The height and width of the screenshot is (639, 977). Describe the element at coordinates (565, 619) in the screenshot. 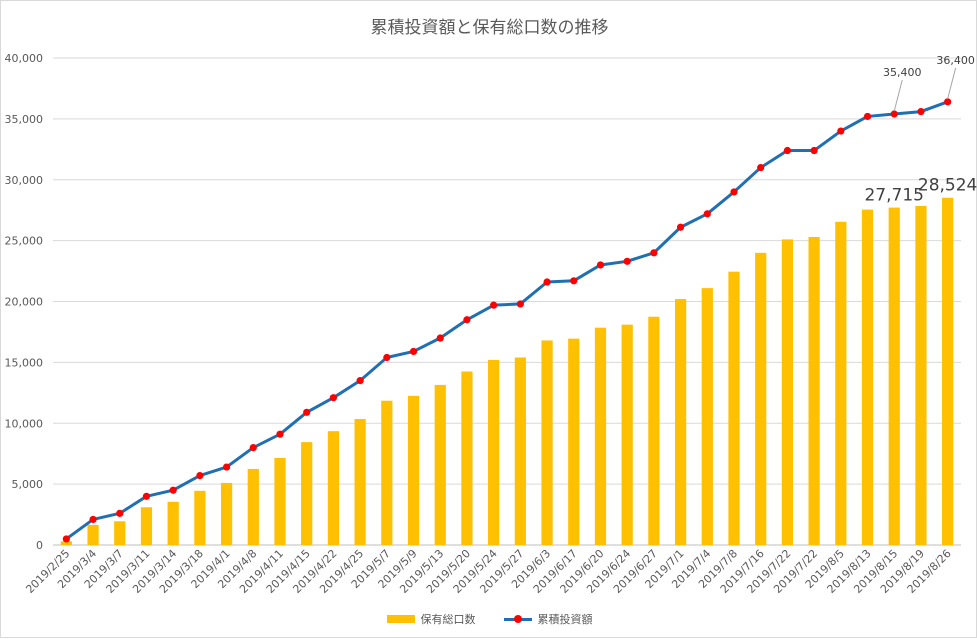

I see `legend-label-line: 累積投資額` at that location.